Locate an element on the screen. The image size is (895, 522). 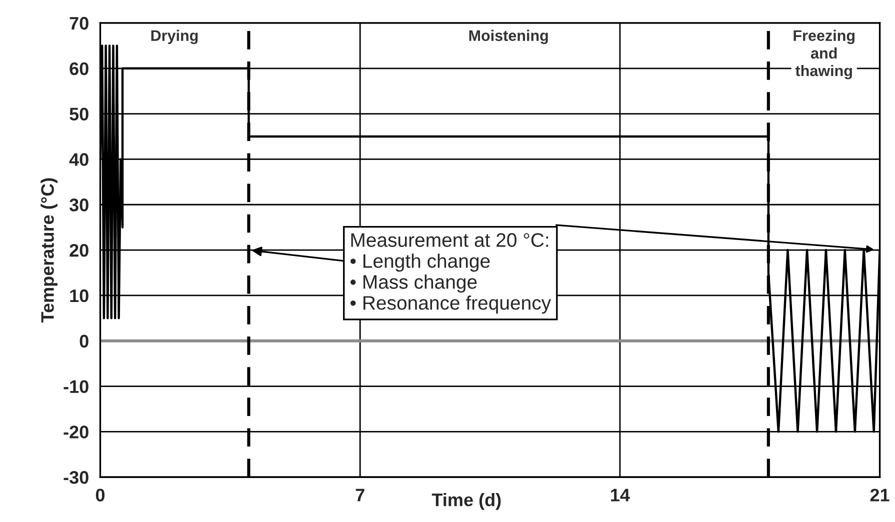
x-tick-label: 21 is located at coordinates (880, 495).